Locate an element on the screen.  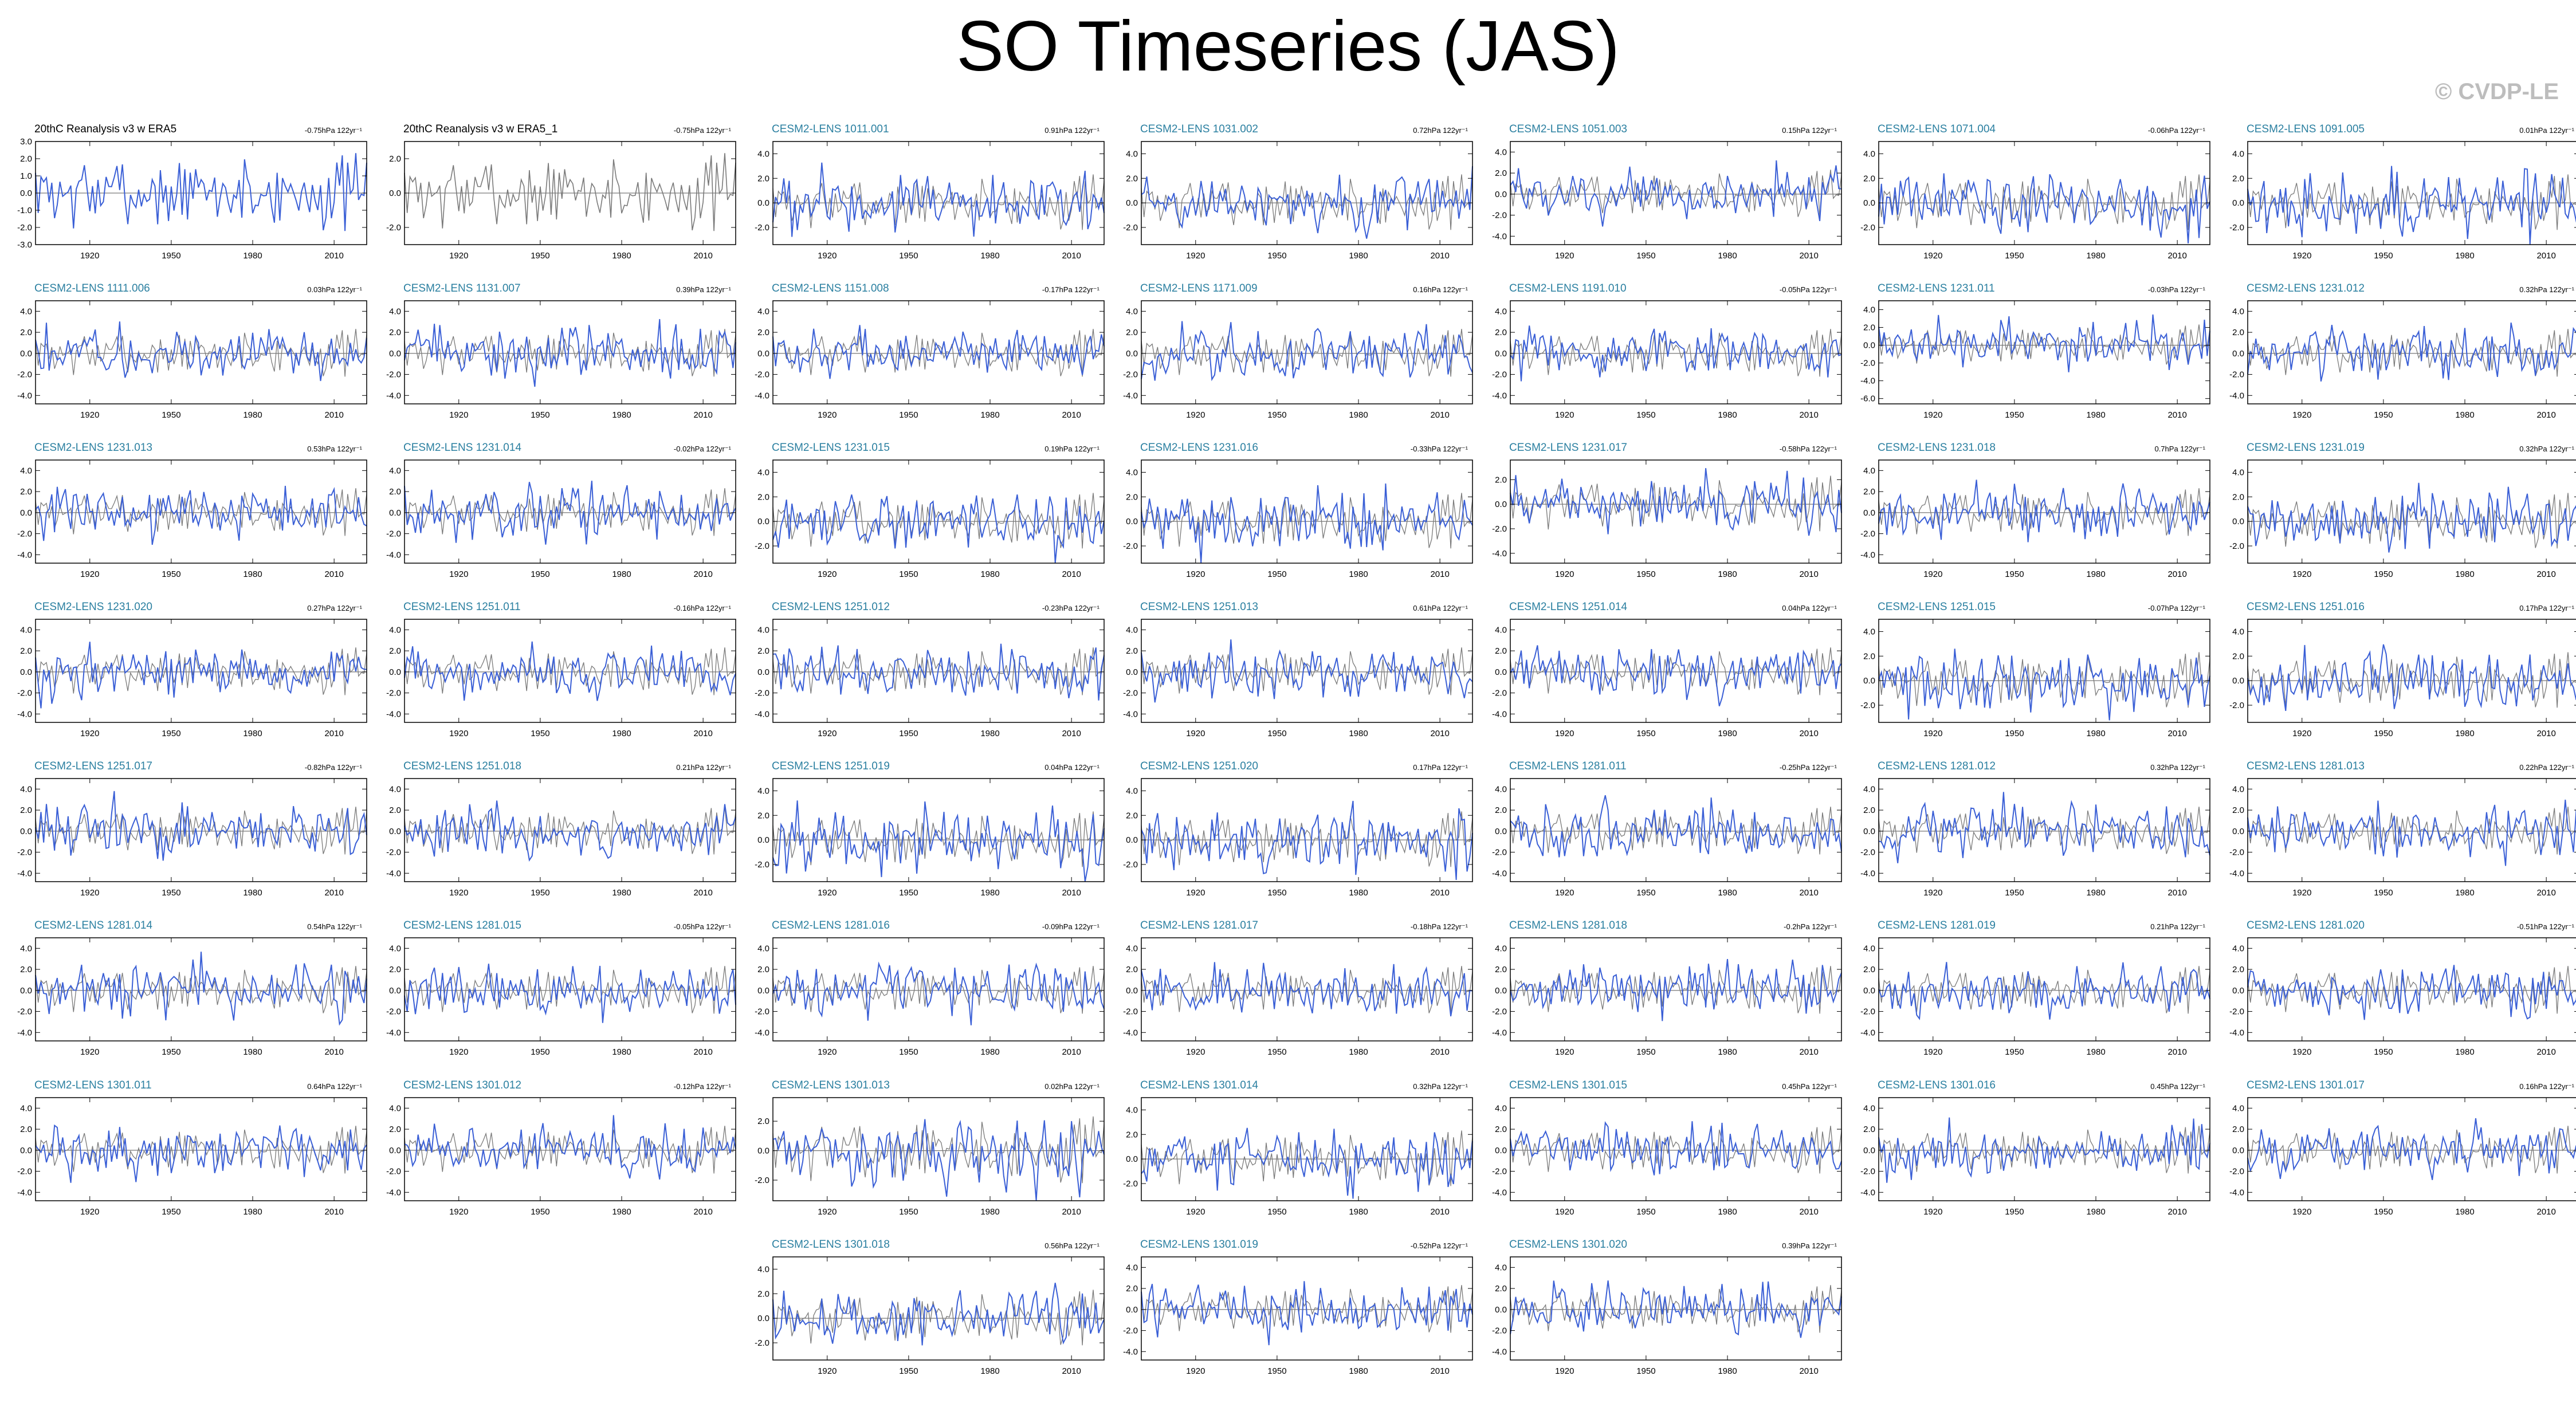
trend-label: 0.72hPa 122yr⁻¹ is located at coordinates (1440, 130).